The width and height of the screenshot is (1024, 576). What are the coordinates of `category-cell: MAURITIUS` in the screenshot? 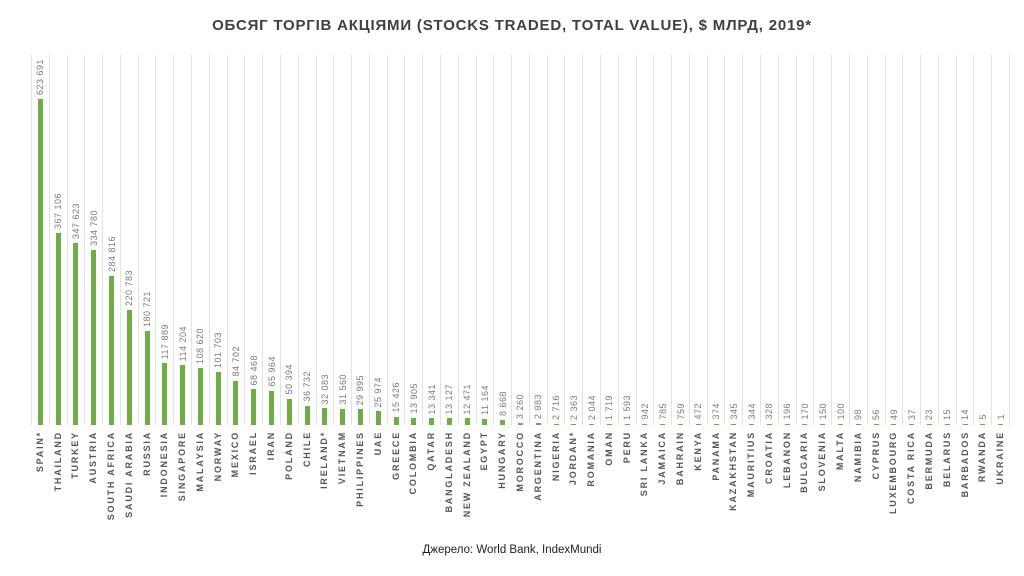 It's located at (751, 483).